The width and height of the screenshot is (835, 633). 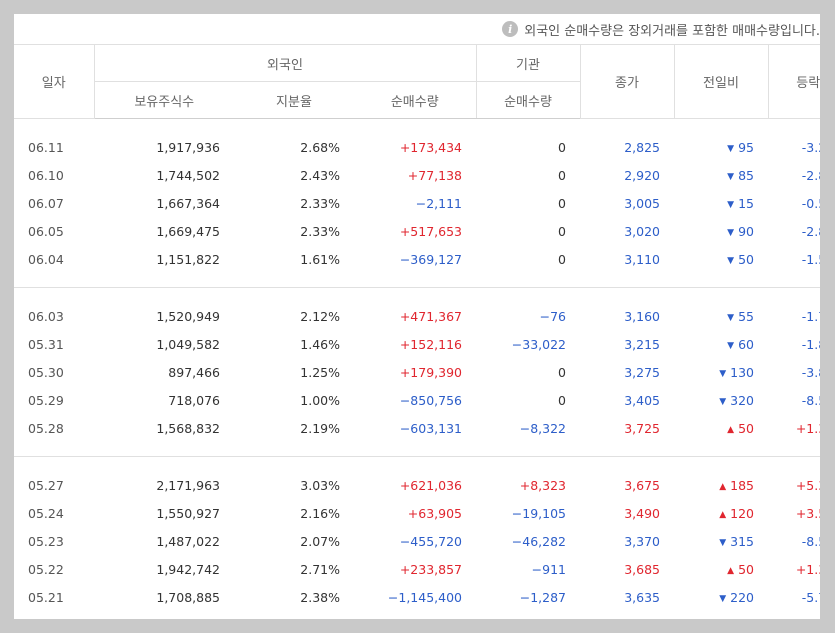 I want to click on holdings-cell: 1,151,822, so click(x=188, y=259).